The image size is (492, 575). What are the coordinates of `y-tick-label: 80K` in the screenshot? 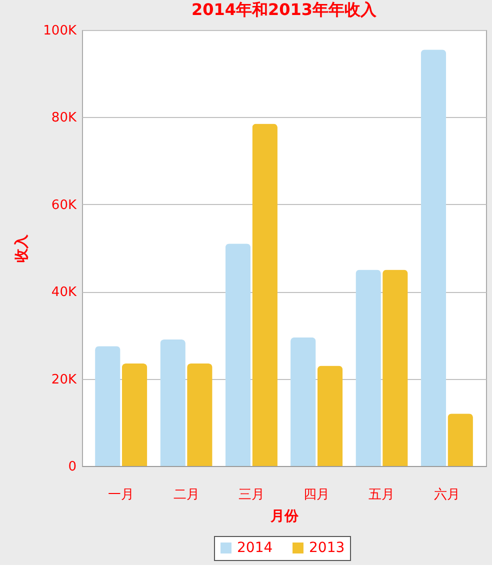 It's located at (64, 118).